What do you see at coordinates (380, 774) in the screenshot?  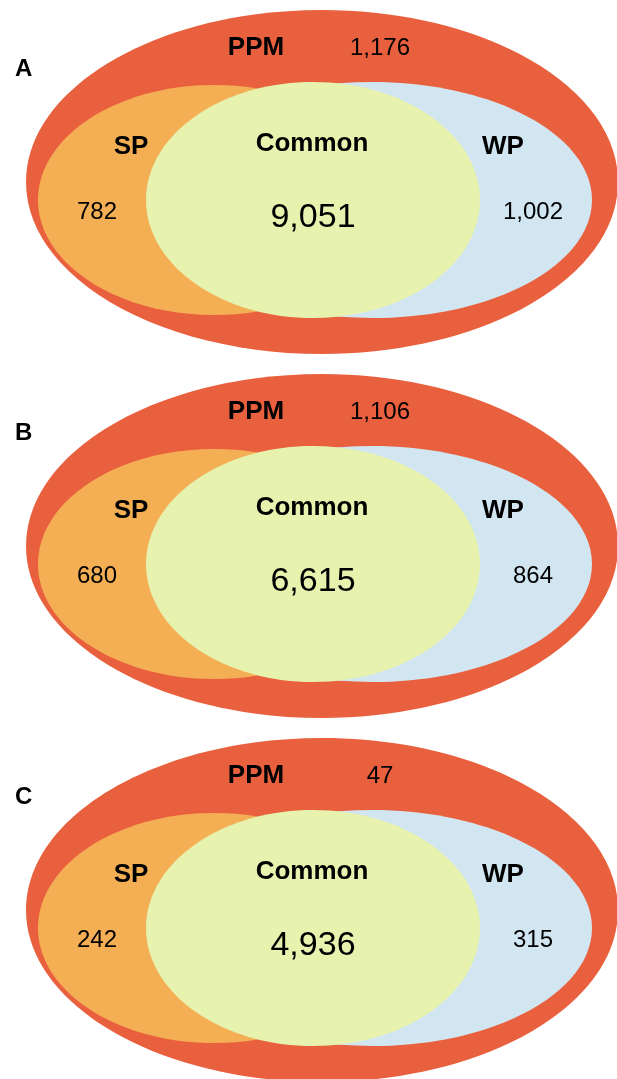 I see `data-label: 47` at bounding box center [380, 774].